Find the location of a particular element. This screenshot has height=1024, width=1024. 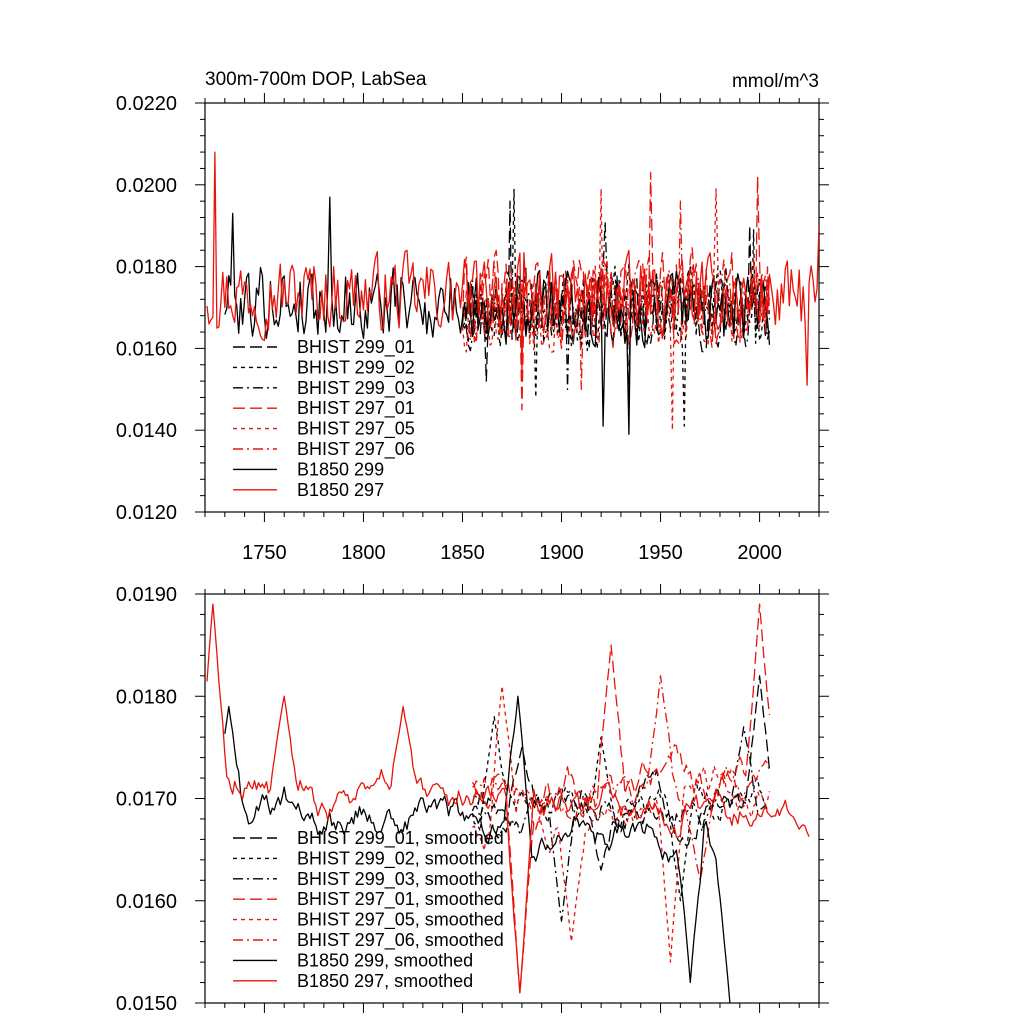

y-tick-label: 0.0190 is located at coordinates (146, 595).